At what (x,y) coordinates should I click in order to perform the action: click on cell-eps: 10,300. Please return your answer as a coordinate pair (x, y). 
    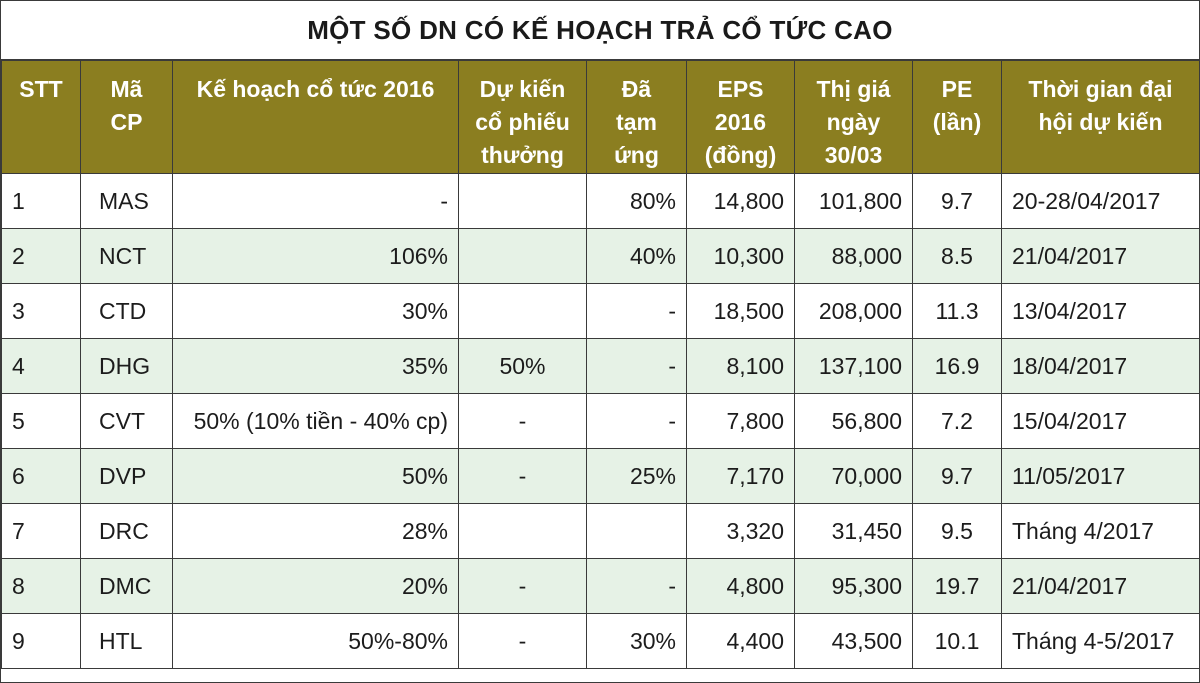
    Looking at the image, I should click on (740, 256).